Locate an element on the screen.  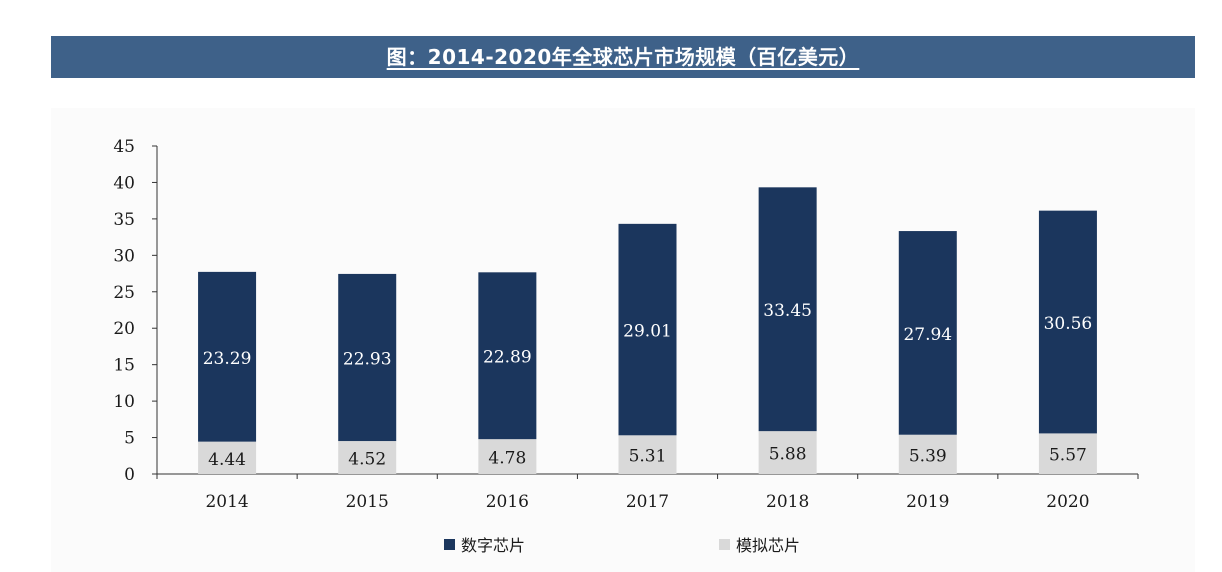
legend-item-digital: 数字芯片 is located at coordinates (484, 544).